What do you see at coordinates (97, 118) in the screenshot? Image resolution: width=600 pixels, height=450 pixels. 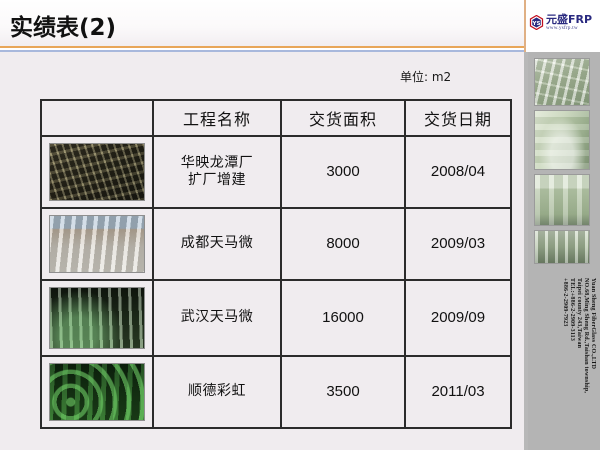 I see `header-cell-image` at bounding box center [97, 118].